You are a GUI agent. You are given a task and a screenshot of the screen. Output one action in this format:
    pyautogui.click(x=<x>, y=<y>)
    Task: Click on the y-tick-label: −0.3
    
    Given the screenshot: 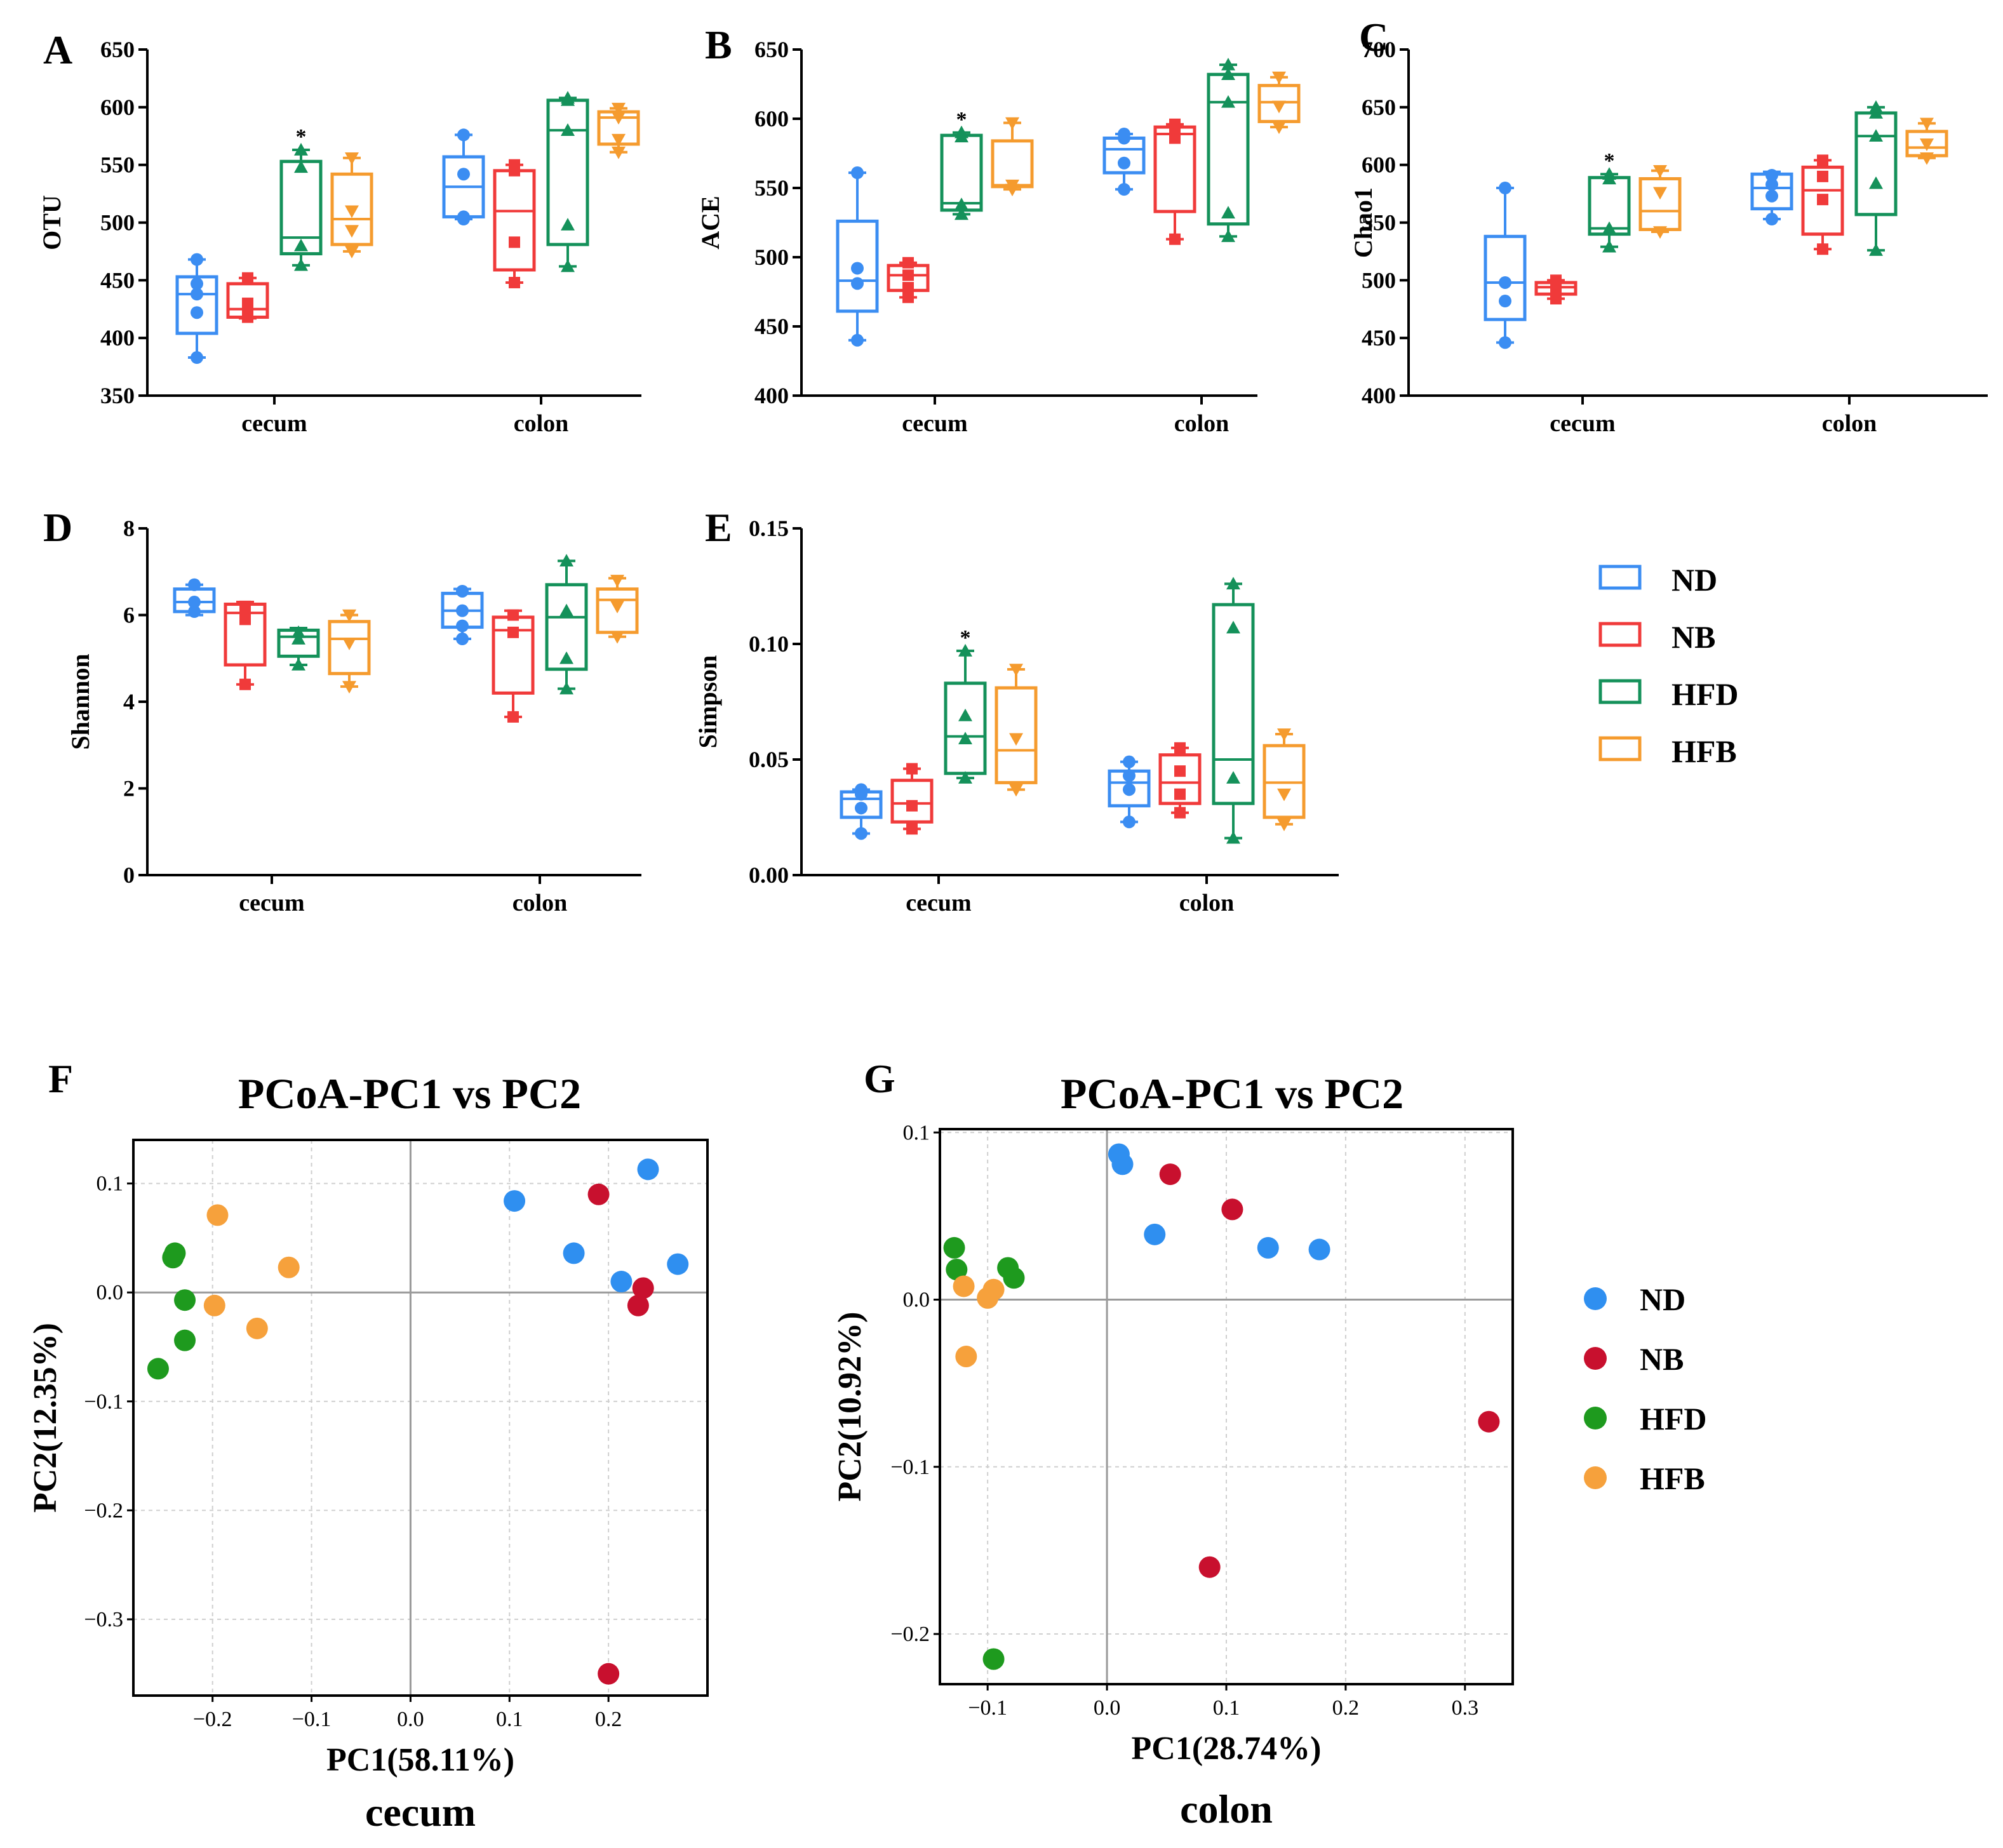 What is the action you would take?
    pyautogui.click(x=103, y=1619)
    